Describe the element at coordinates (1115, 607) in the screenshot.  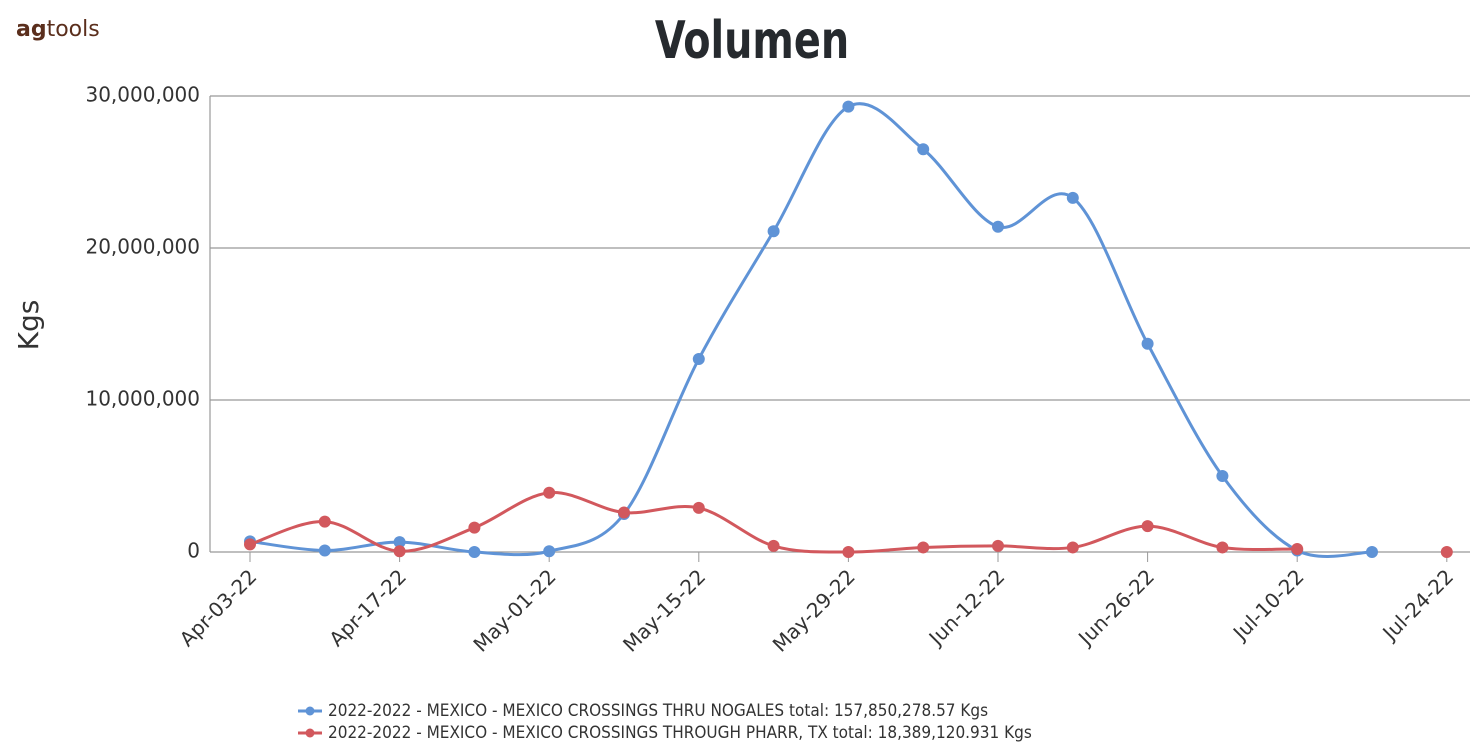
I see `x-tick-label: Jun-26-22` at that location.